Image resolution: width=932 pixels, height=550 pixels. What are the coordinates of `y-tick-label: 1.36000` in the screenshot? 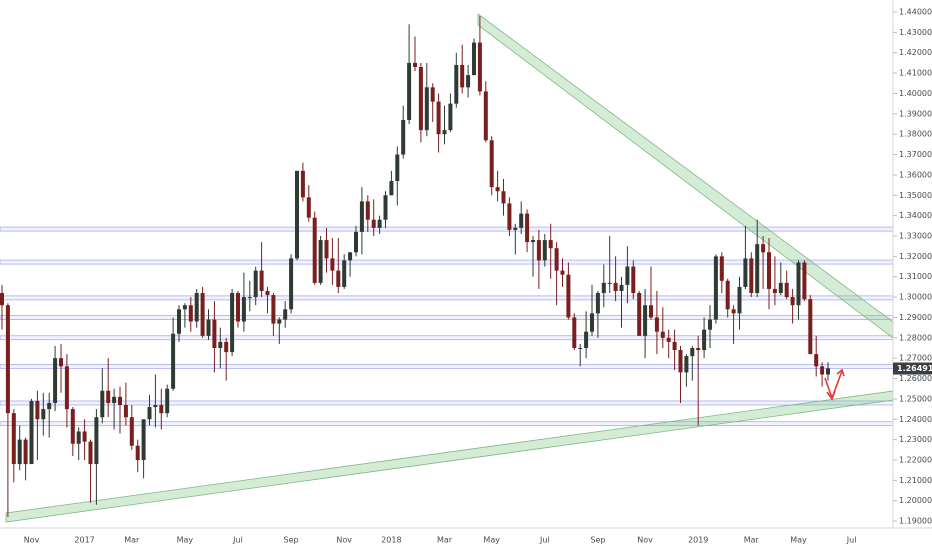 It's located at (915, 174).